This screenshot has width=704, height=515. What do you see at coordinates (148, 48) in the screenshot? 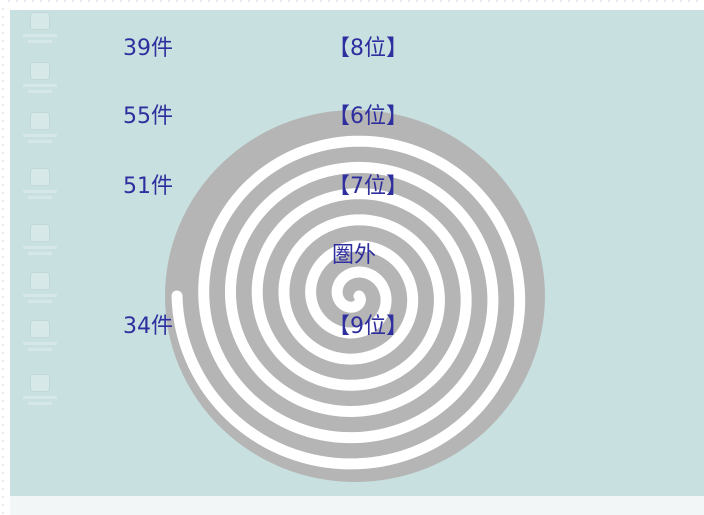
I see `count-label-1: 39件` at bounding box center [148, 48].